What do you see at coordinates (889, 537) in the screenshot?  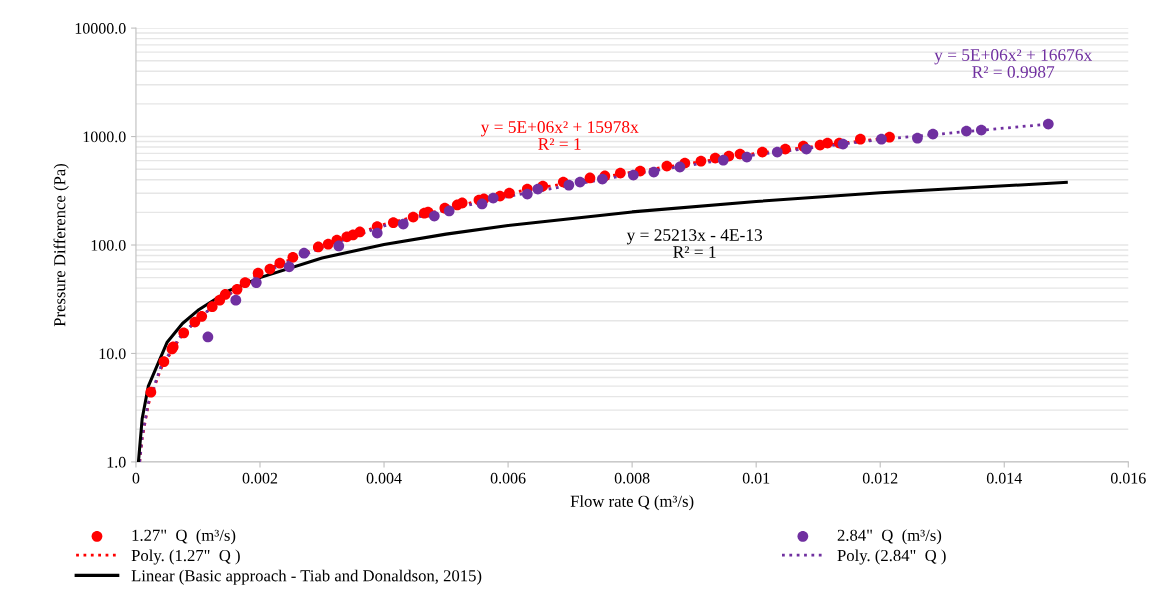 I see `legend-label: 2.84" Q (m³/s)` at bounding box center [889, 537].